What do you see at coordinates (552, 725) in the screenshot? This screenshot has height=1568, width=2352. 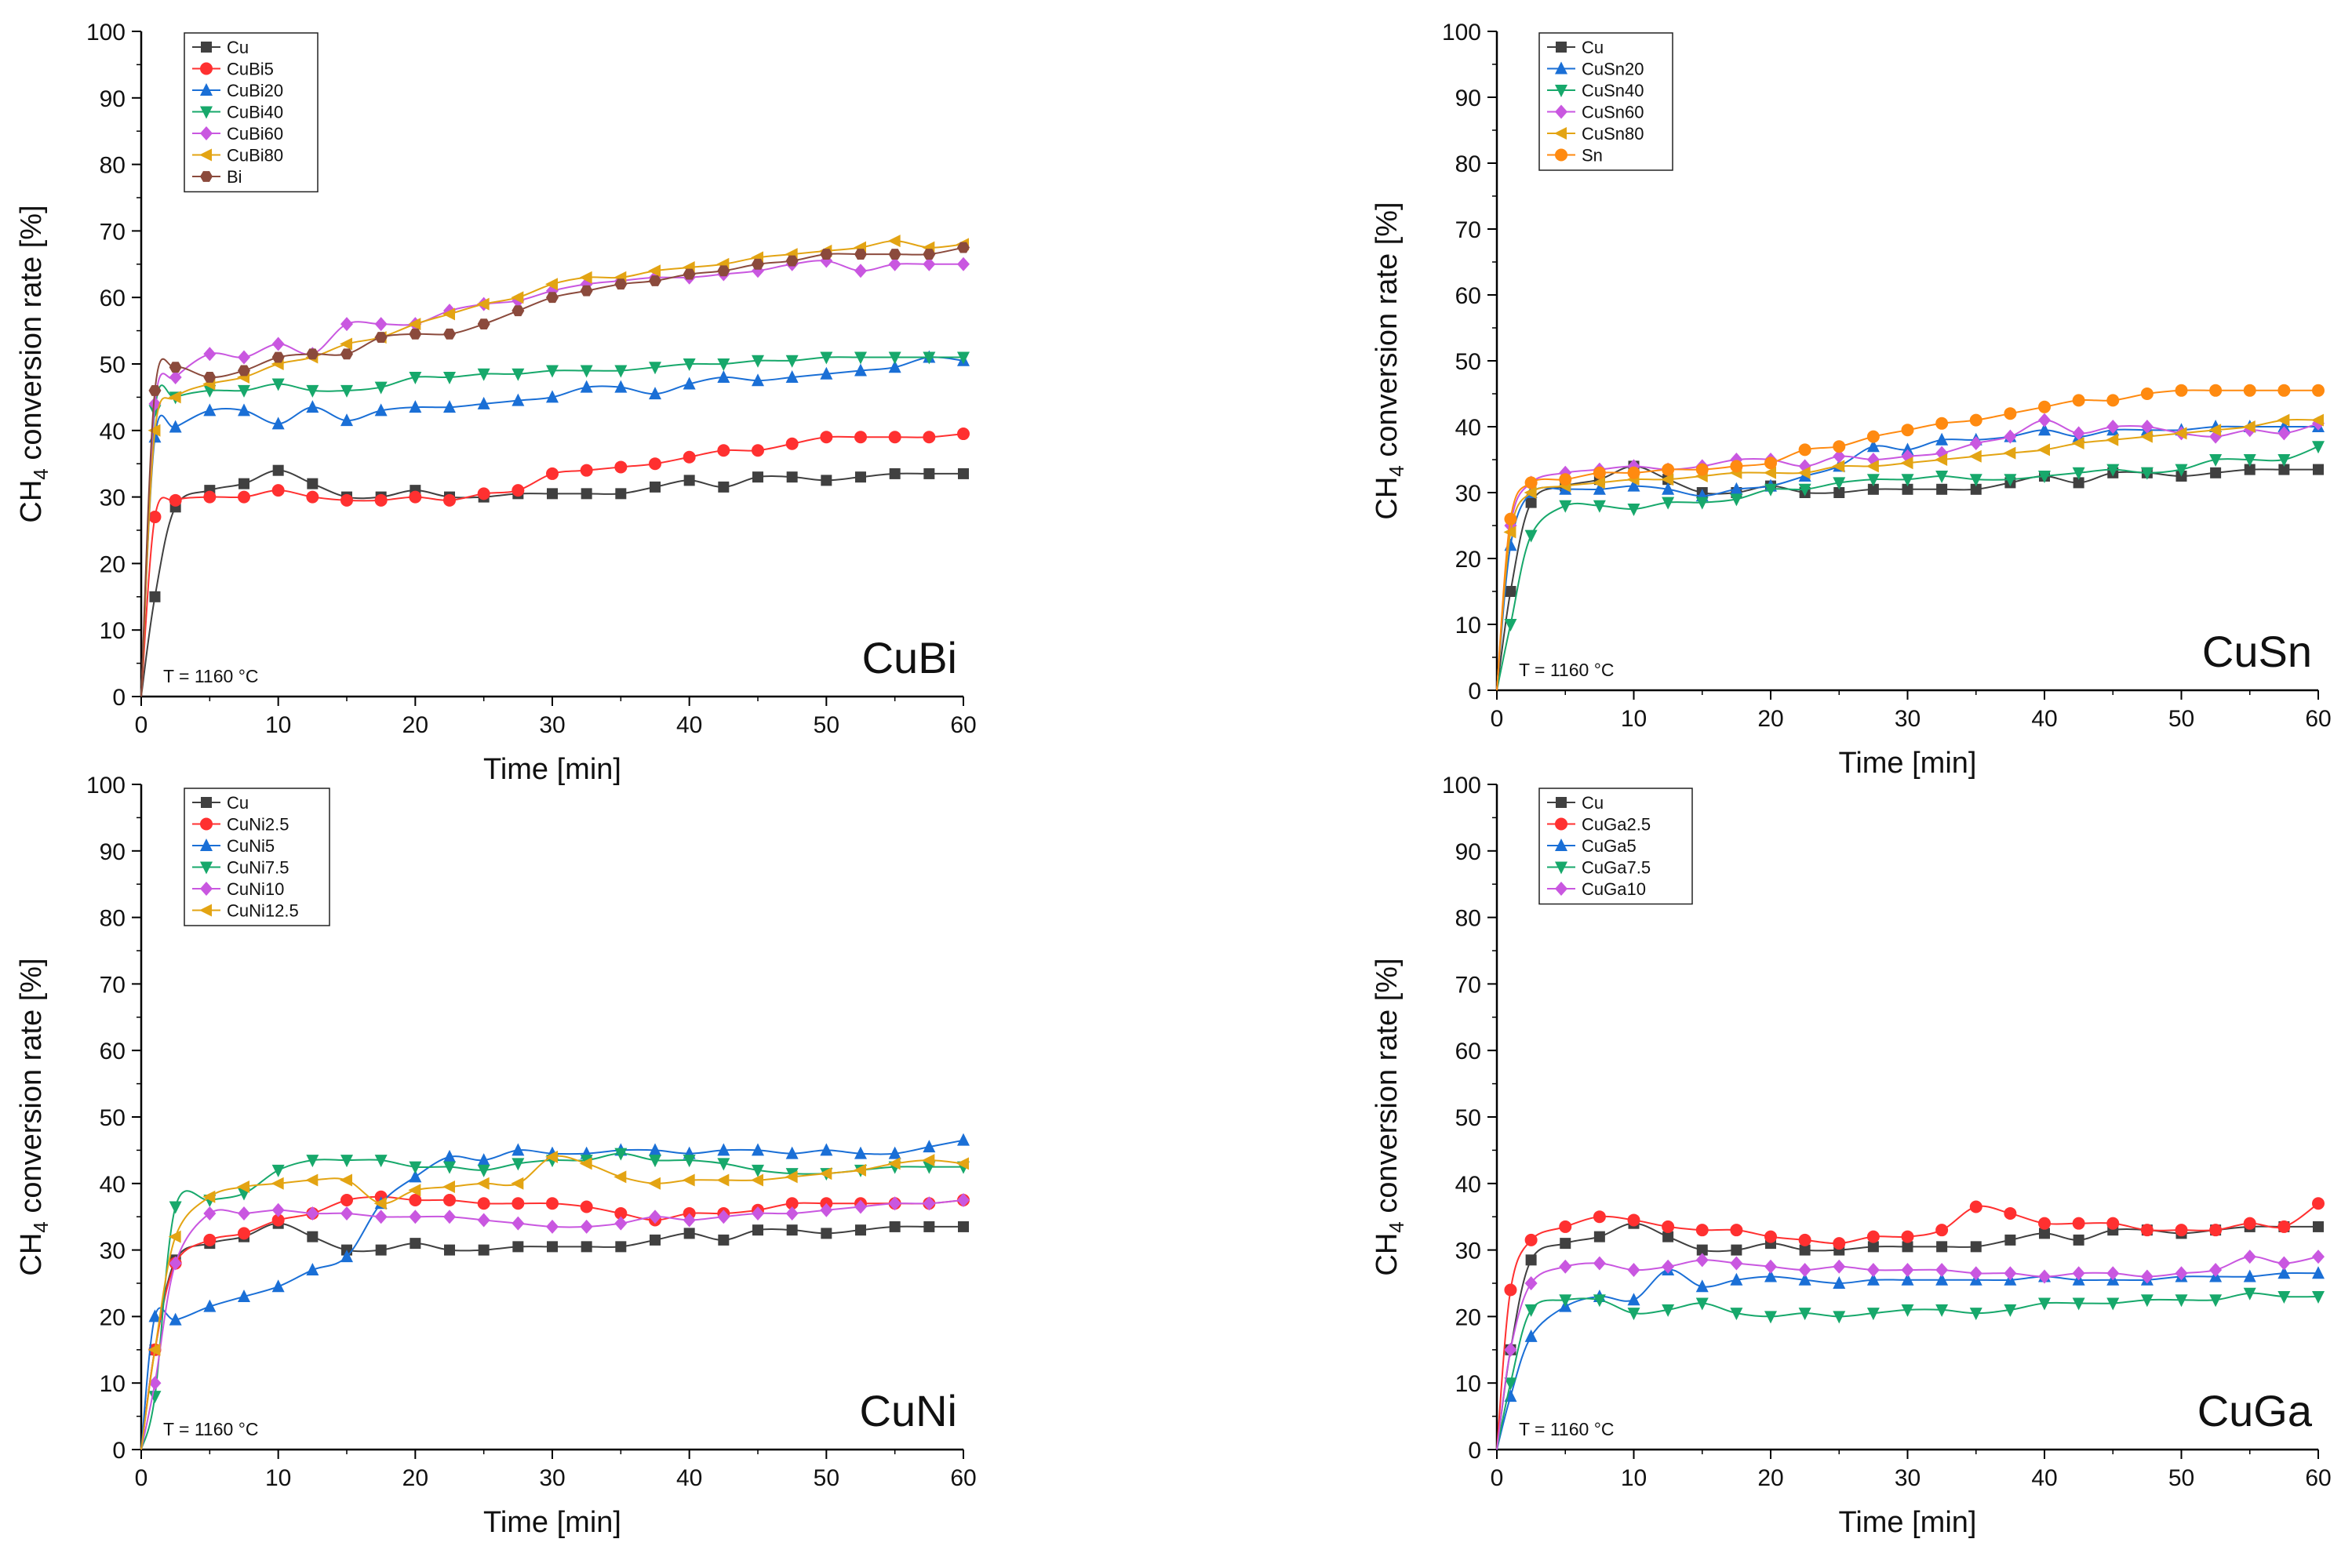 I see `x-tick-label: 30` at bounding box center [552, 725].